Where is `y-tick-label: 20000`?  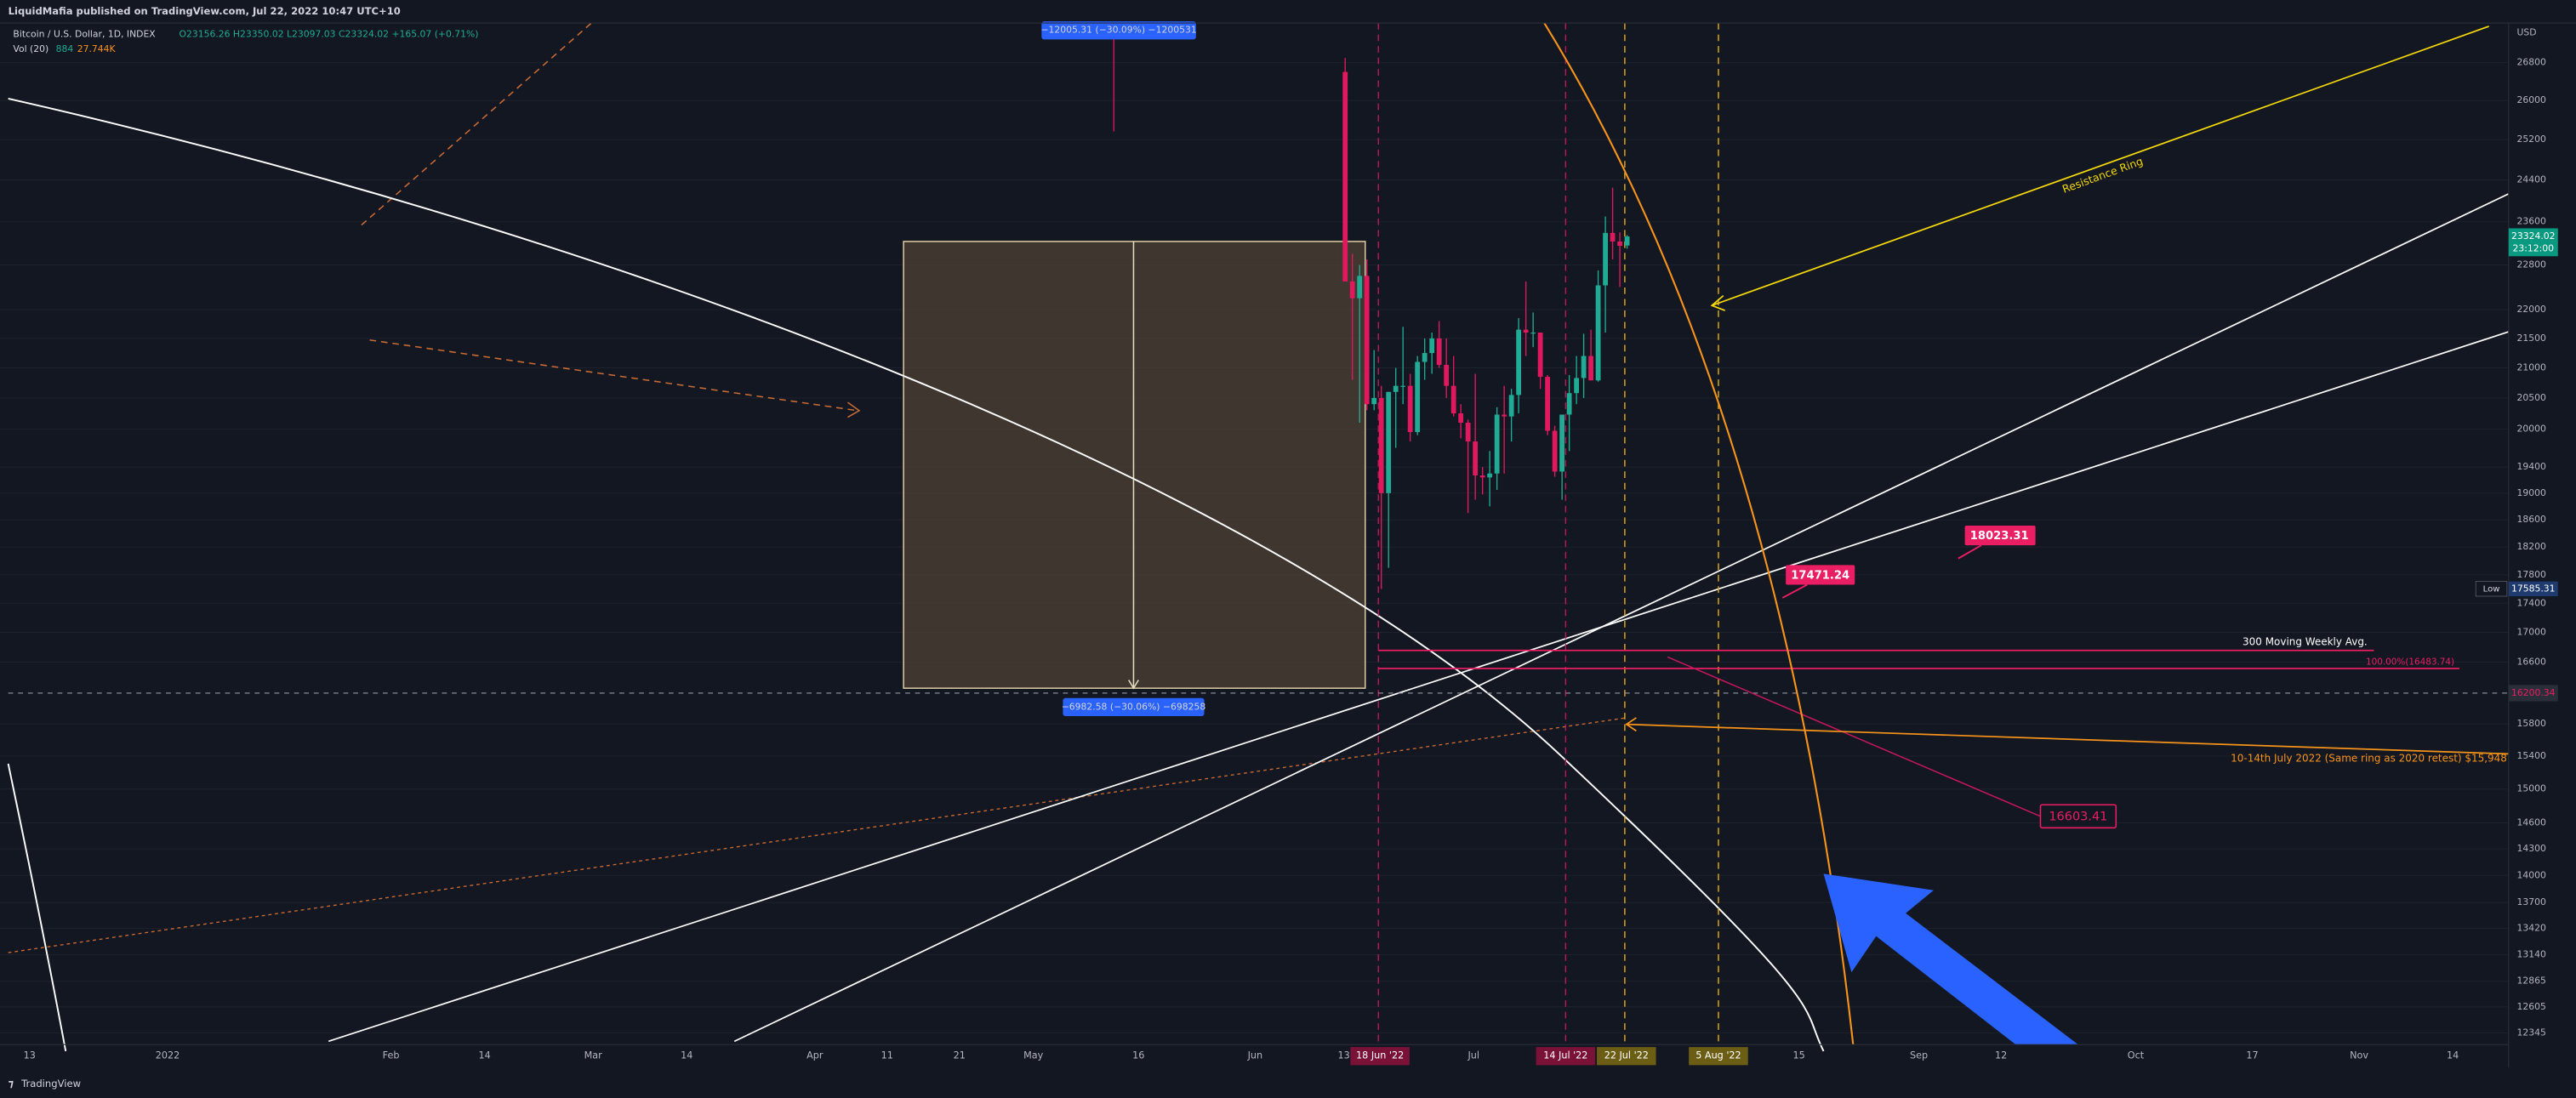 y-tick-label: 20000 is located at coordinates (2531, 428).